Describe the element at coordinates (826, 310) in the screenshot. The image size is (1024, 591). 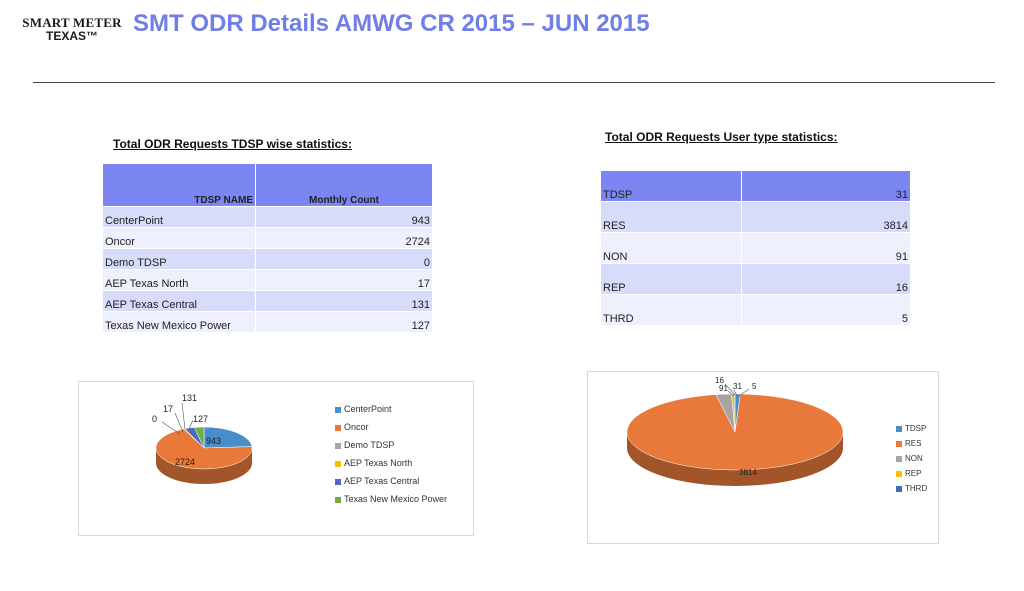
I see `user-count-cell: 5` at that location.